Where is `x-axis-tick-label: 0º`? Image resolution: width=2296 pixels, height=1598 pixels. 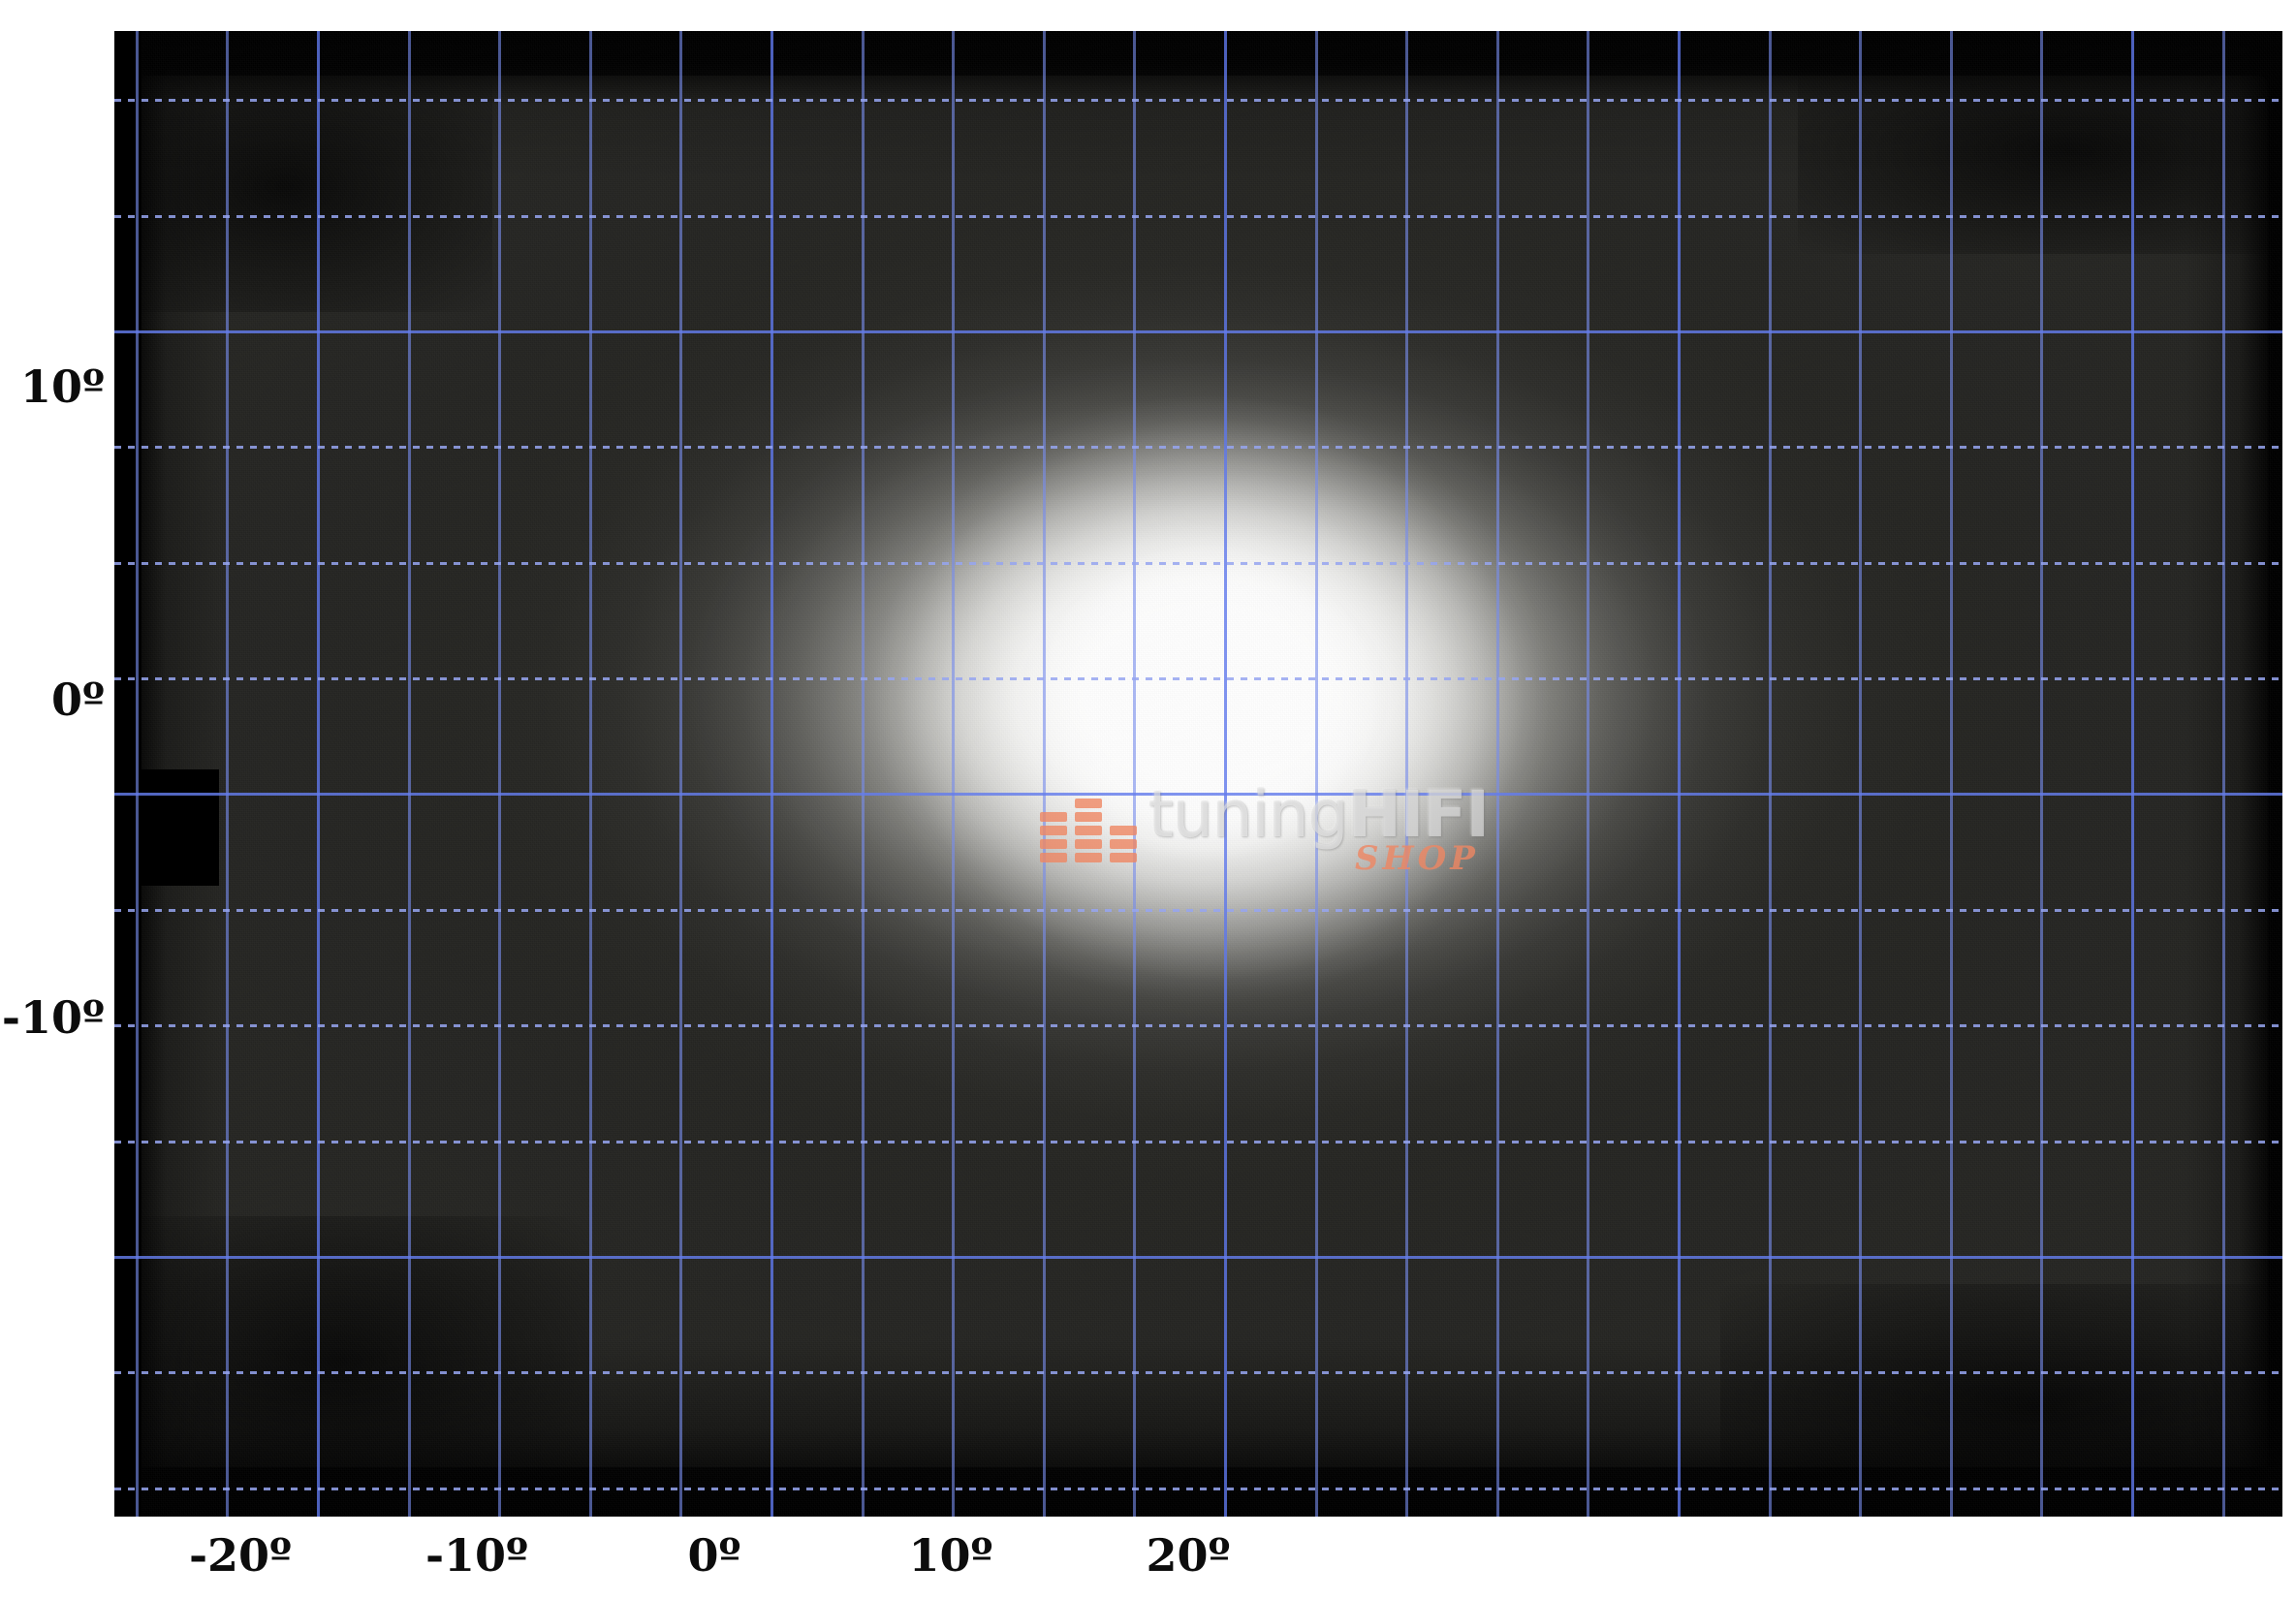 x-axis-tick-label: 0º is located at coordinates (714, 1555).